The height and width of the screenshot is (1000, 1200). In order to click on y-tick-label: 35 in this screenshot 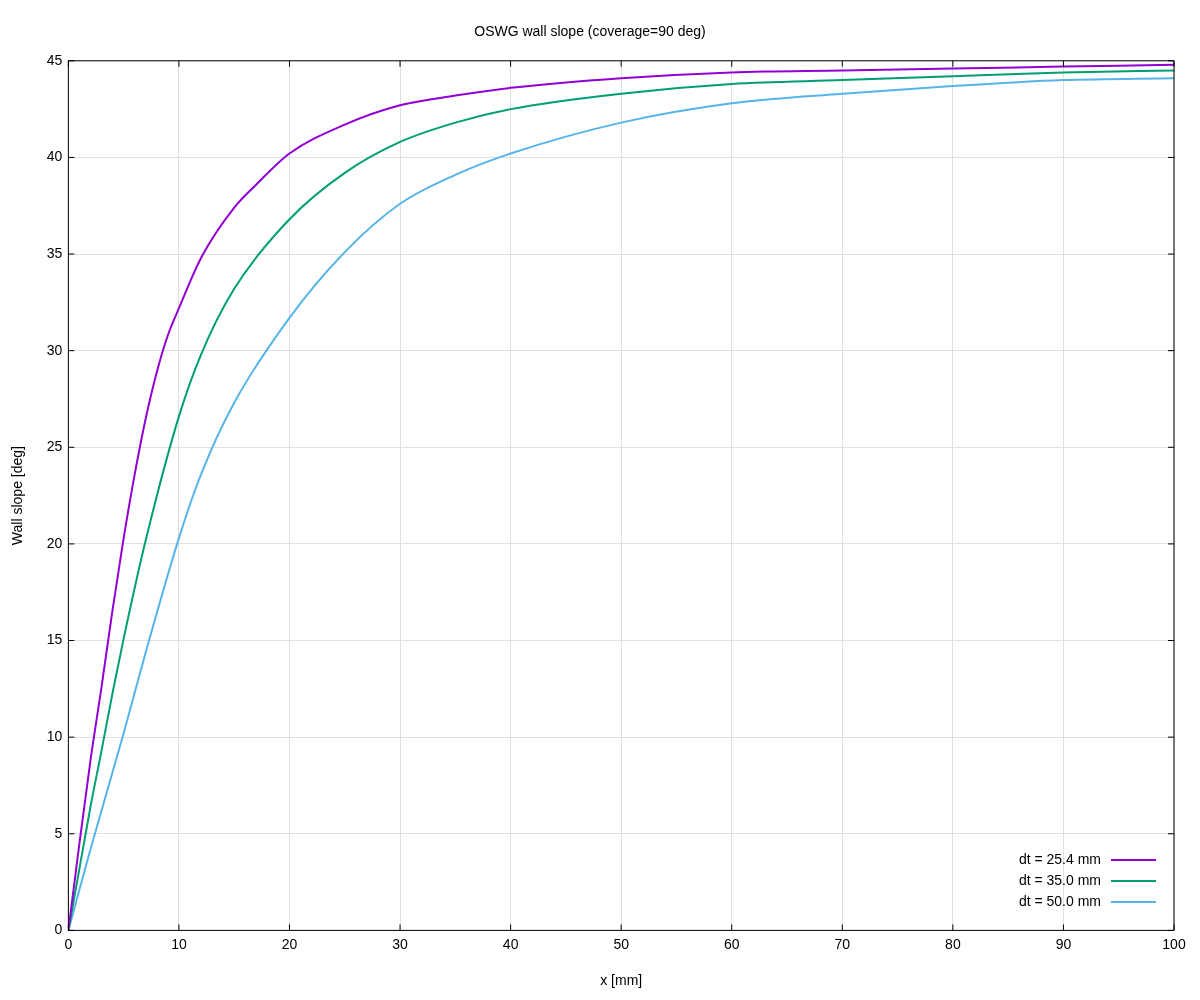, I will do `click(54, 252)`.